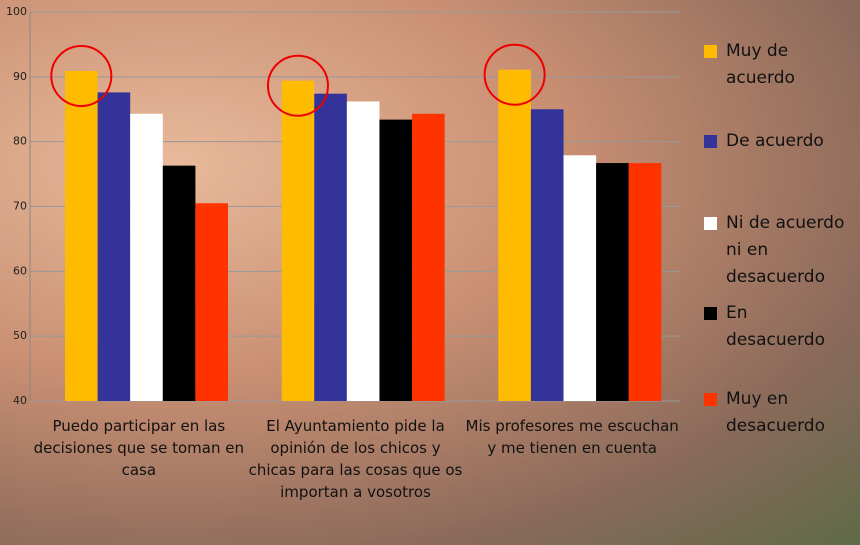 Image resolution: width=860 pixels, height=545 pixels. I want to click on legend-label: Muy en desacuerdo, so click(775, 412).